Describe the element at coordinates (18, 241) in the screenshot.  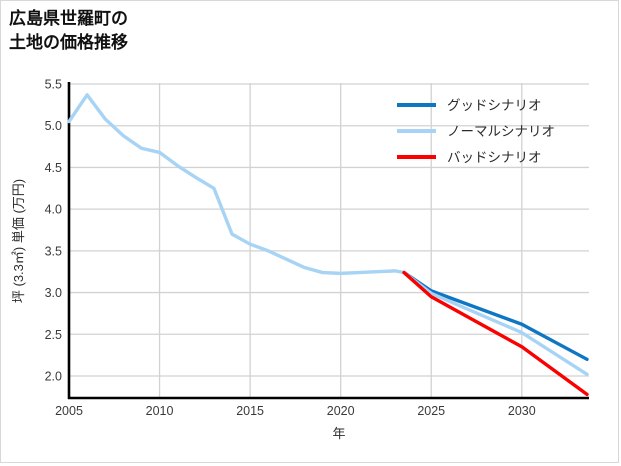
I see `y-axis-title: 坪 (3.3㎡) 単価 (万円)` at that location.